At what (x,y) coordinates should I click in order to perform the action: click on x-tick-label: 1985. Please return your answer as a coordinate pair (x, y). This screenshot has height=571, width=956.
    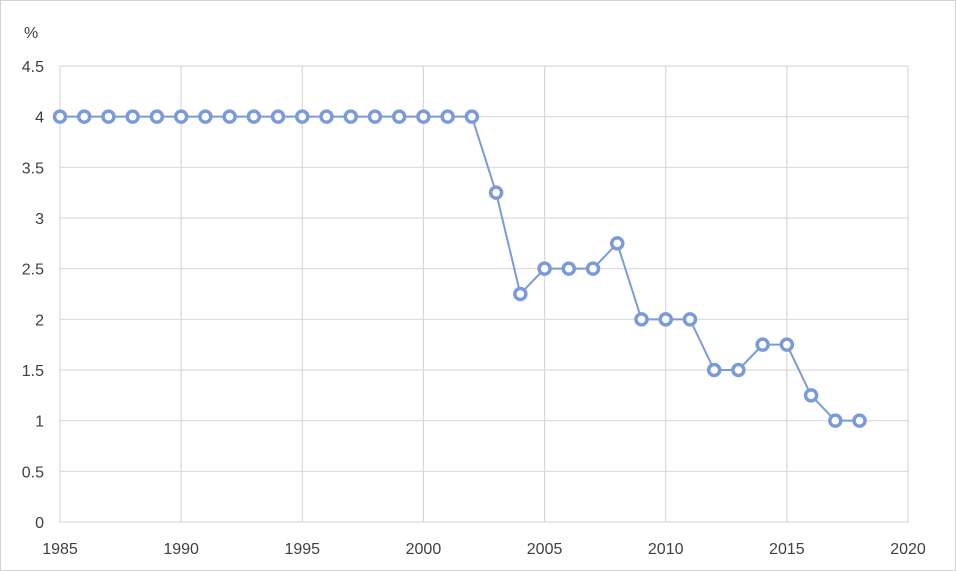
    Looking at the image, I should click on (60, 549).